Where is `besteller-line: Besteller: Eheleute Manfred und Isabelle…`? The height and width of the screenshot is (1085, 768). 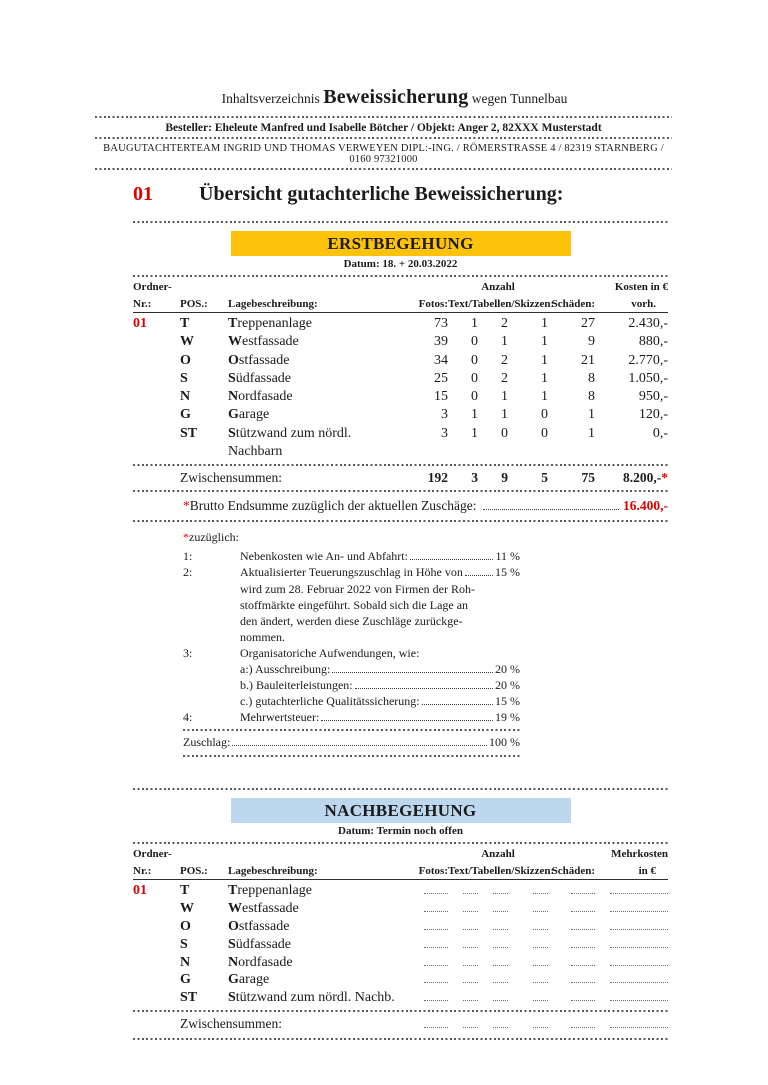
besteller-line: Besteller: Eheleute Manfred und Isabelle… is located at coordinates (383, 128).